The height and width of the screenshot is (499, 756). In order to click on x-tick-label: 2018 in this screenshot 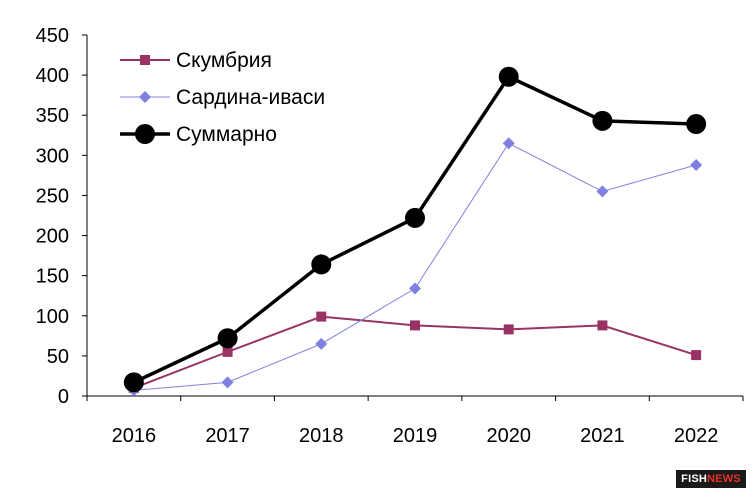, I will do `click(321, 436)`.